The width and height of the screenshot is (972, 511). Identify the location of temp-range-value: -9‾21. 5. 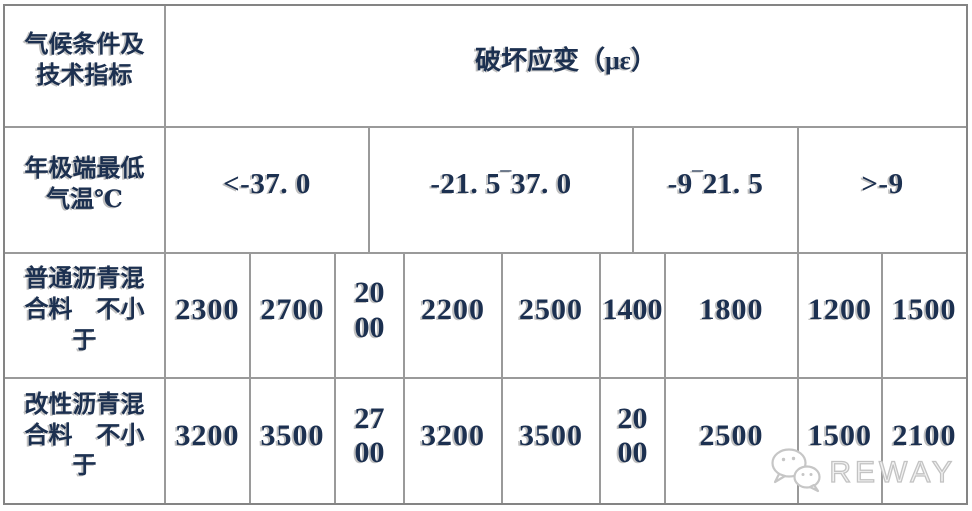
(715, 184).